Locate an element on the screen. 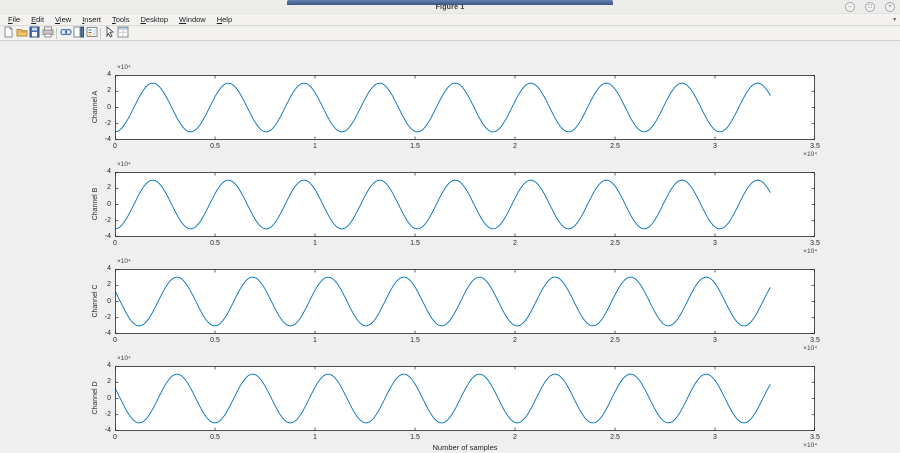  toolbar-separator is located at coordinates (56, 33).